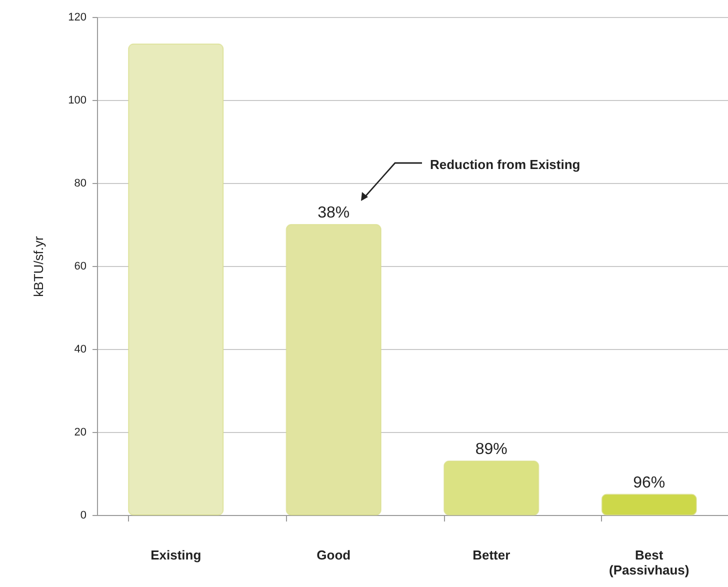 This screenshot has width=728, height=587. Describe the element at coordinates (80, 266) in the screenshot. I see `y-tick-label: 60` at that location.